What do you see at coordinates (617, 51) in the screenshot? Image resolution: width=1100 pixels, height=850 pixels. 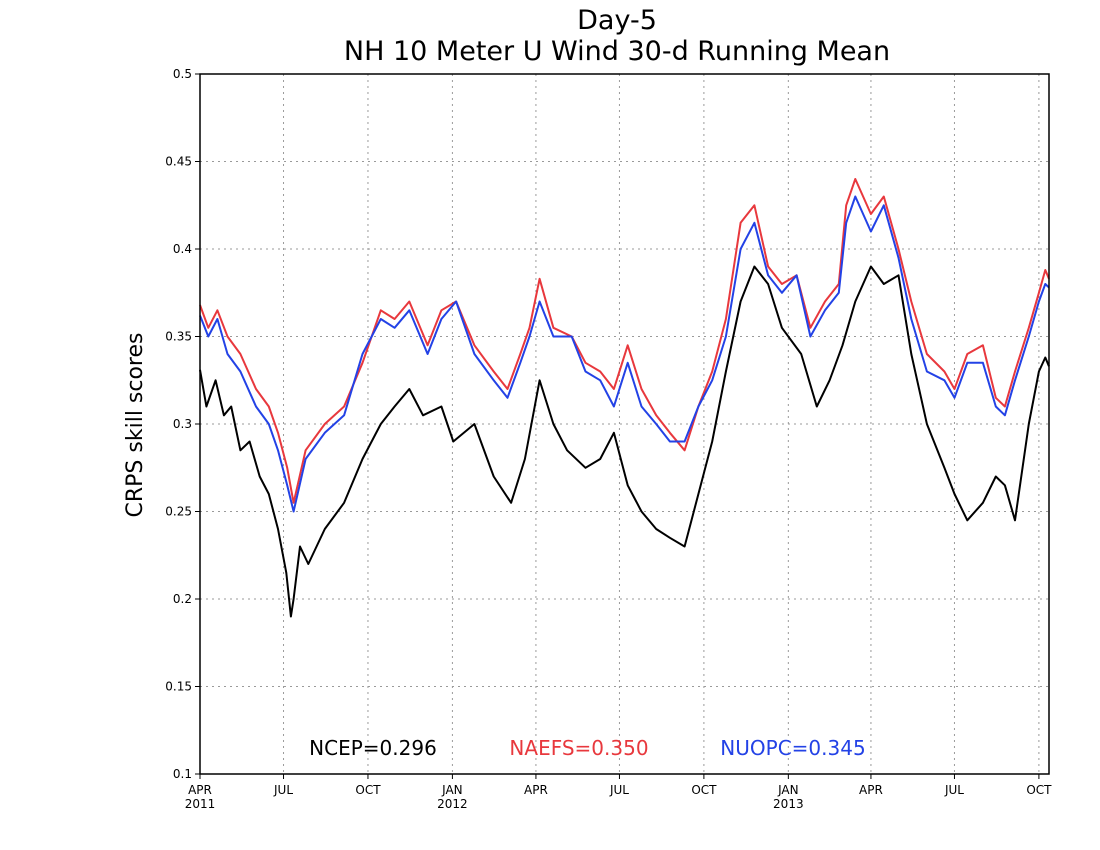 I see `chart-subtitle: NH 10 Meter U Wind 30-d Running Mean` at bounding box center [617, 51].